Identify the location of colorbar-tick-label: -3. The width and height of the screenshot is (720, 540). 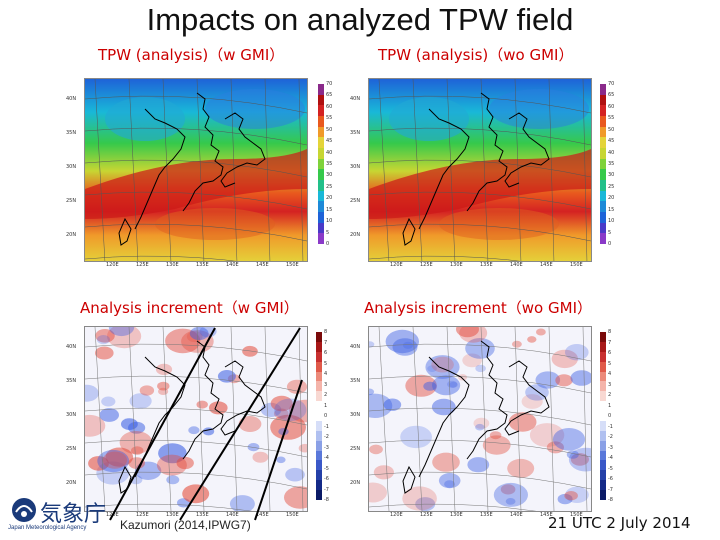
(610, 447).